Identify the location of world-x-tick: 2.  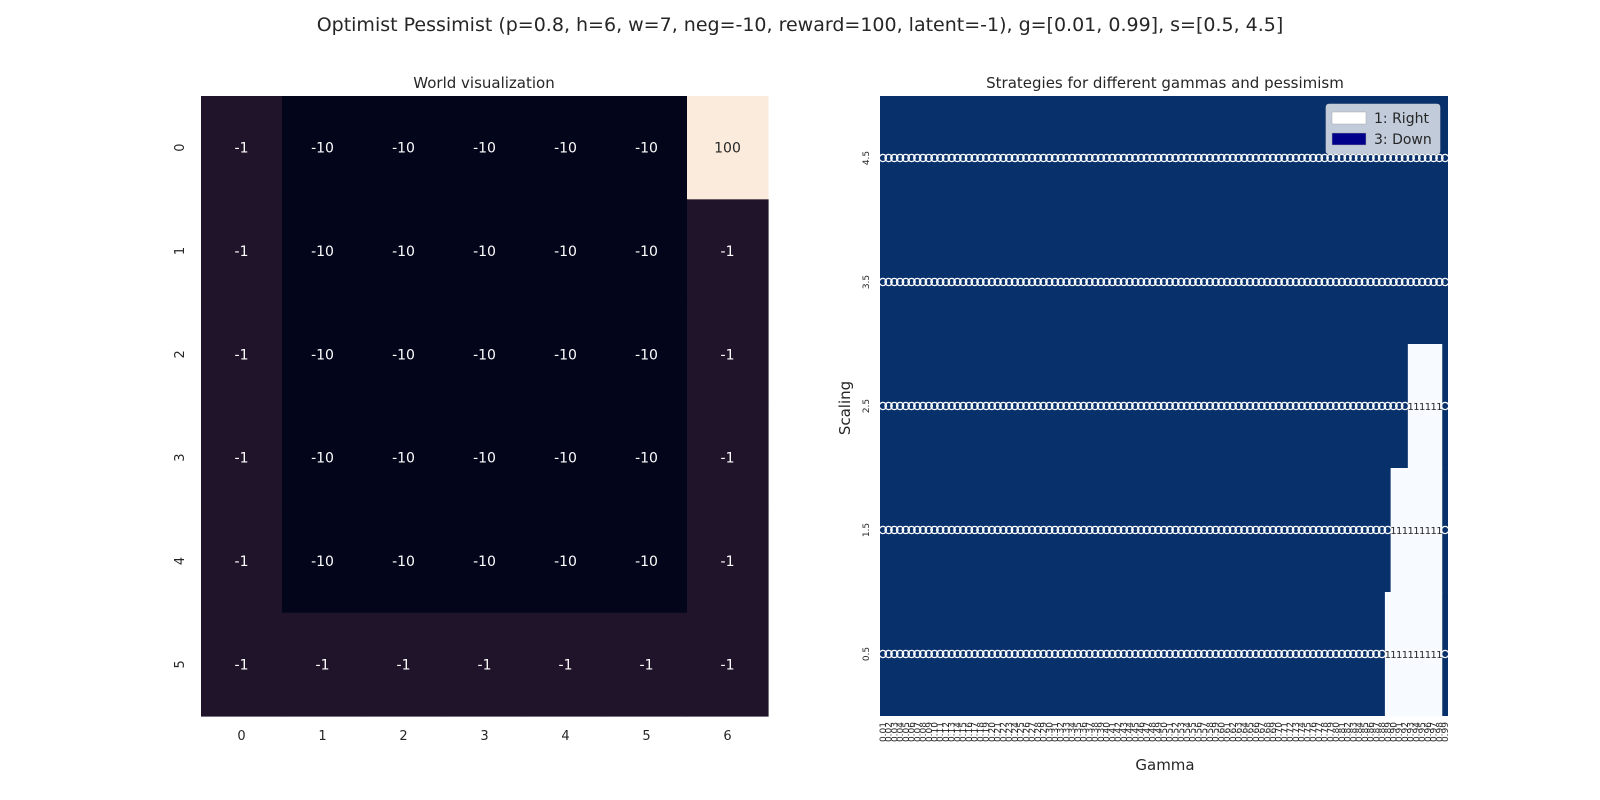
(403, 736).